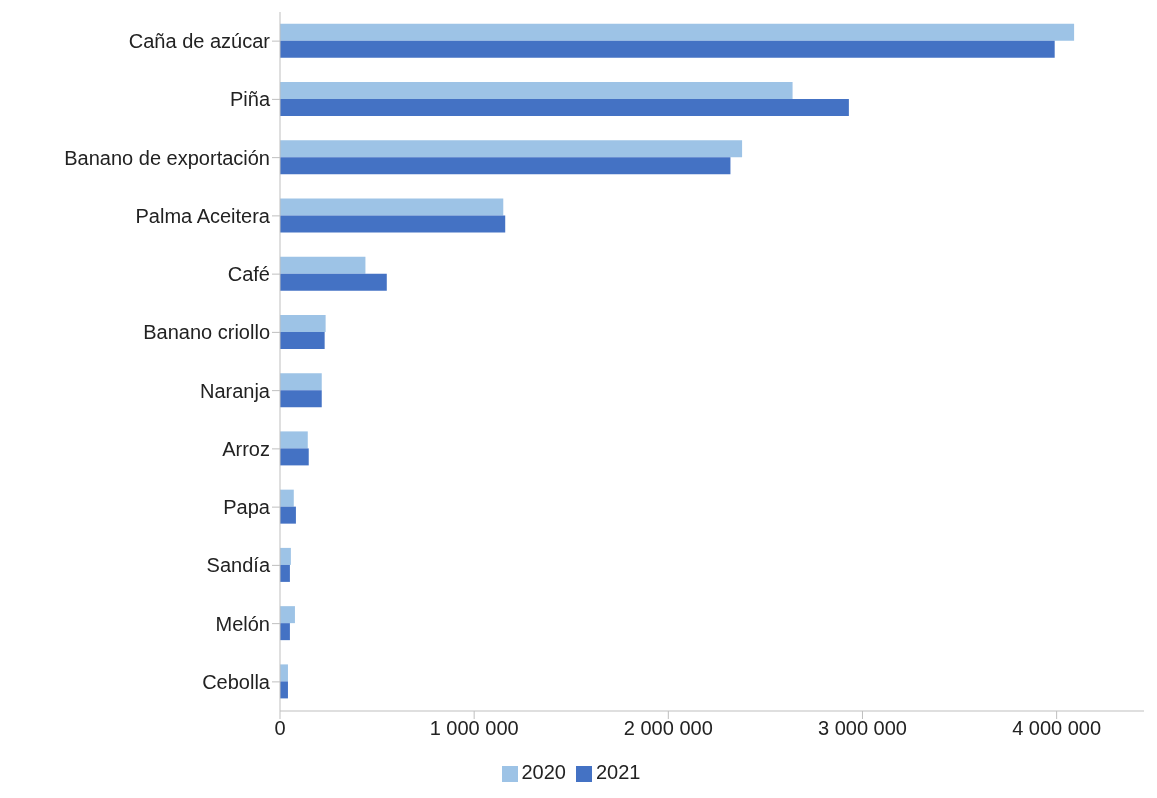 The height and width of the screenshot is (798, 1157). I want to click on y-tick-label: Caña de azúcar, so click(199, 41).